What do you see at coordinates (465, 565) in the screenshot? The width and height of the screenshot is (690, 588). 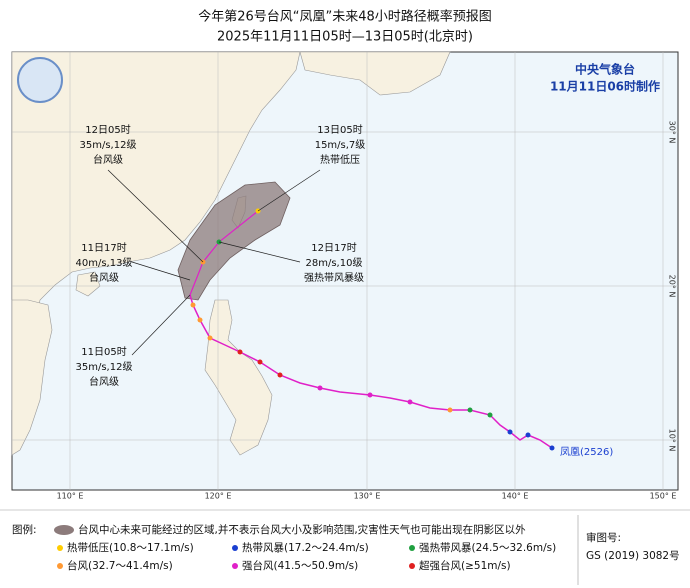 I see `legend-item: 超强台风(≥51m/s)` at bounding box center [465, 565].